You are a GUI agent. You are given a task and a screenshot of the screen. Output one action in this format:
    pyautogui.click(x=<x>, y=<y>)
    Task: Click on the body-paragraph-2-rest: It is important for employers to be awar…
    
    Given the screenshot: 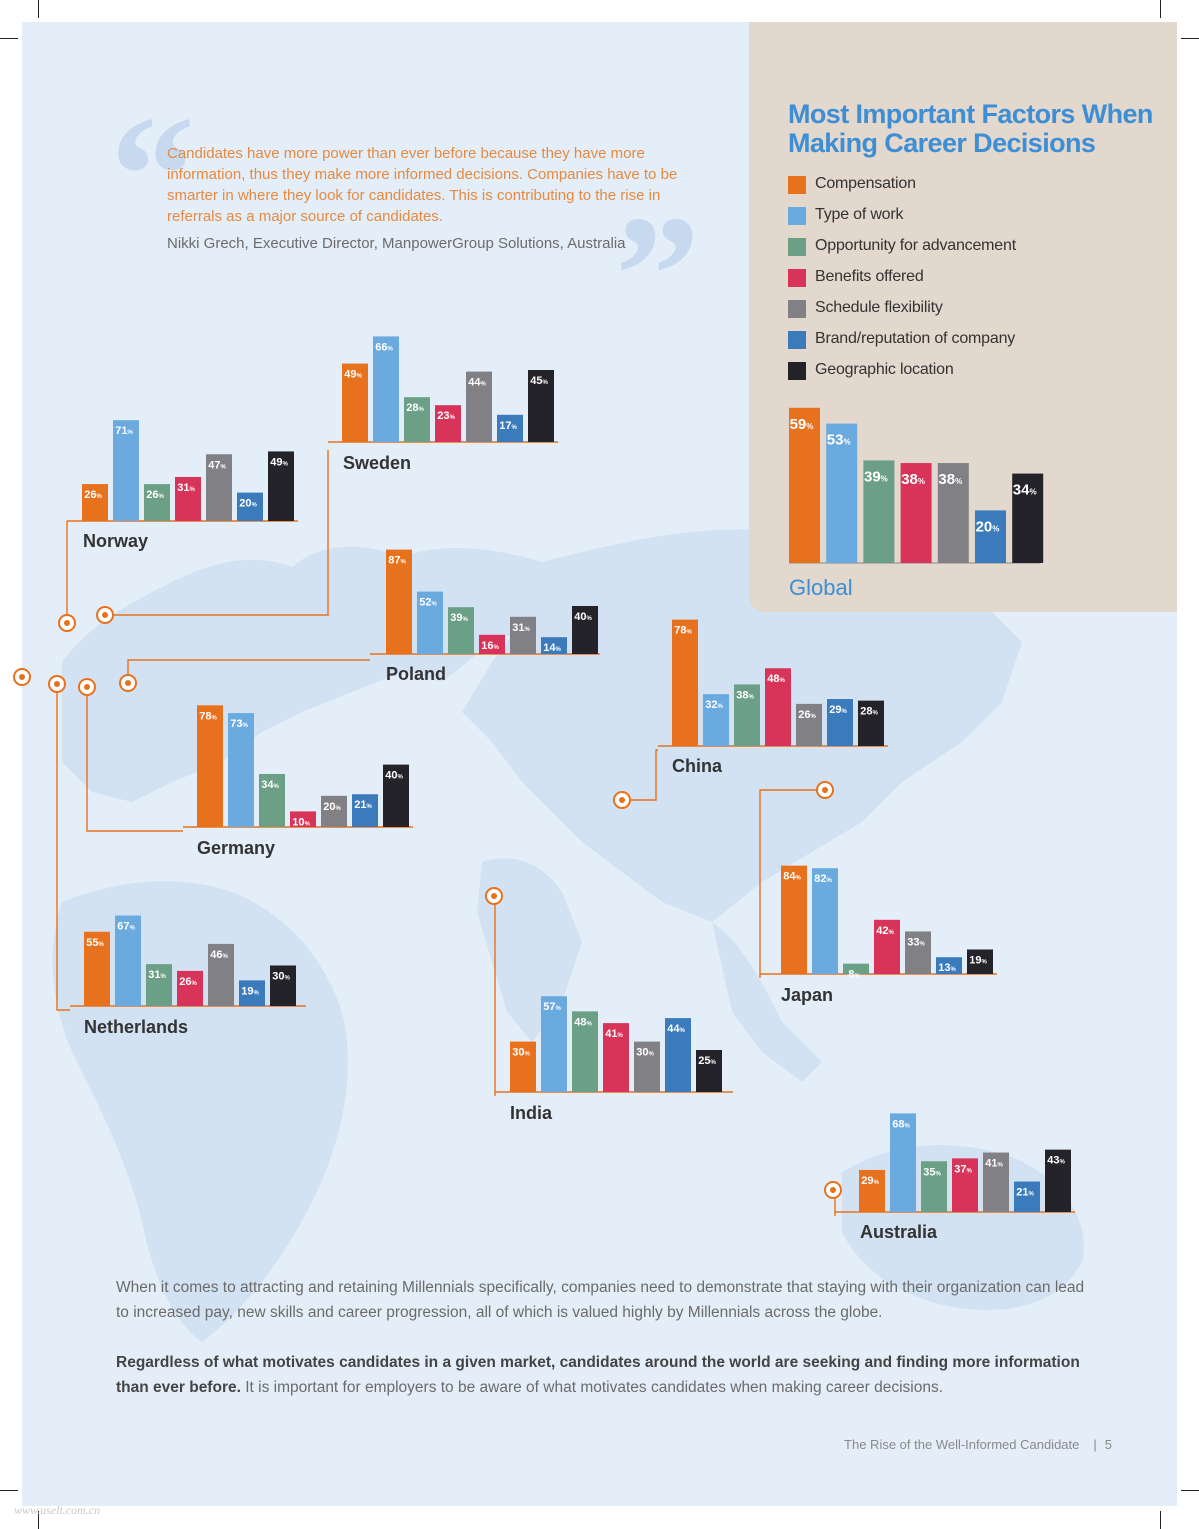 What is the action you would take?
    pyautogui.click(x=592, y=1387)
    